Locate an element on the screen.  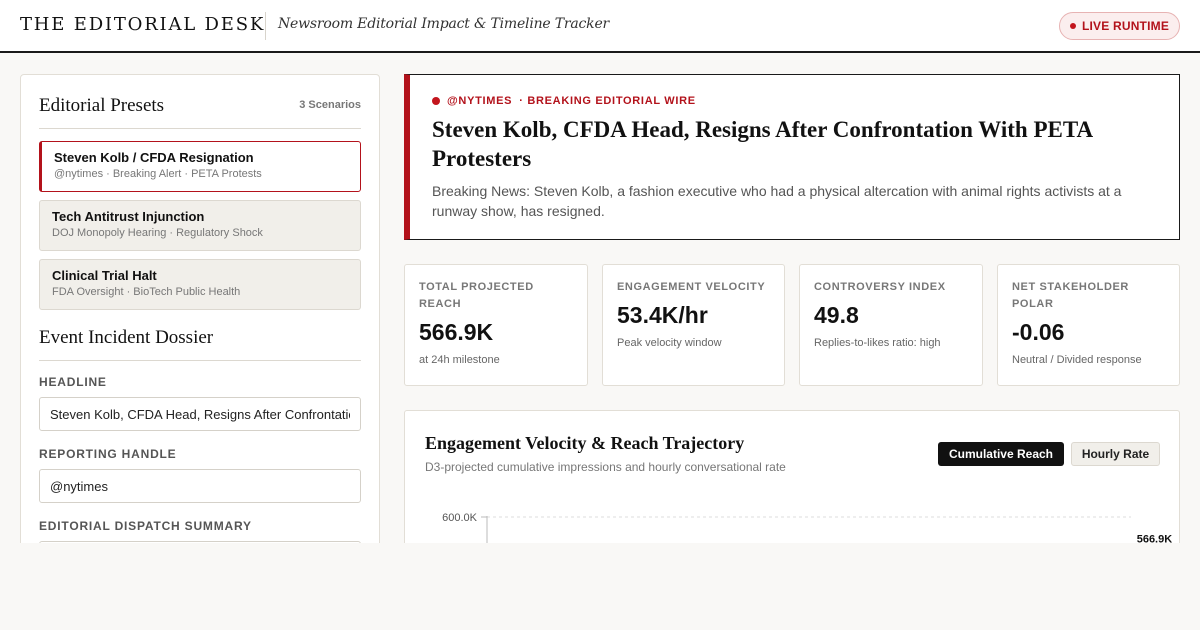
hero-kicker: @NYTIMES · BREAKING EDITORIAL WIRE is located at coordinates (564, 101).